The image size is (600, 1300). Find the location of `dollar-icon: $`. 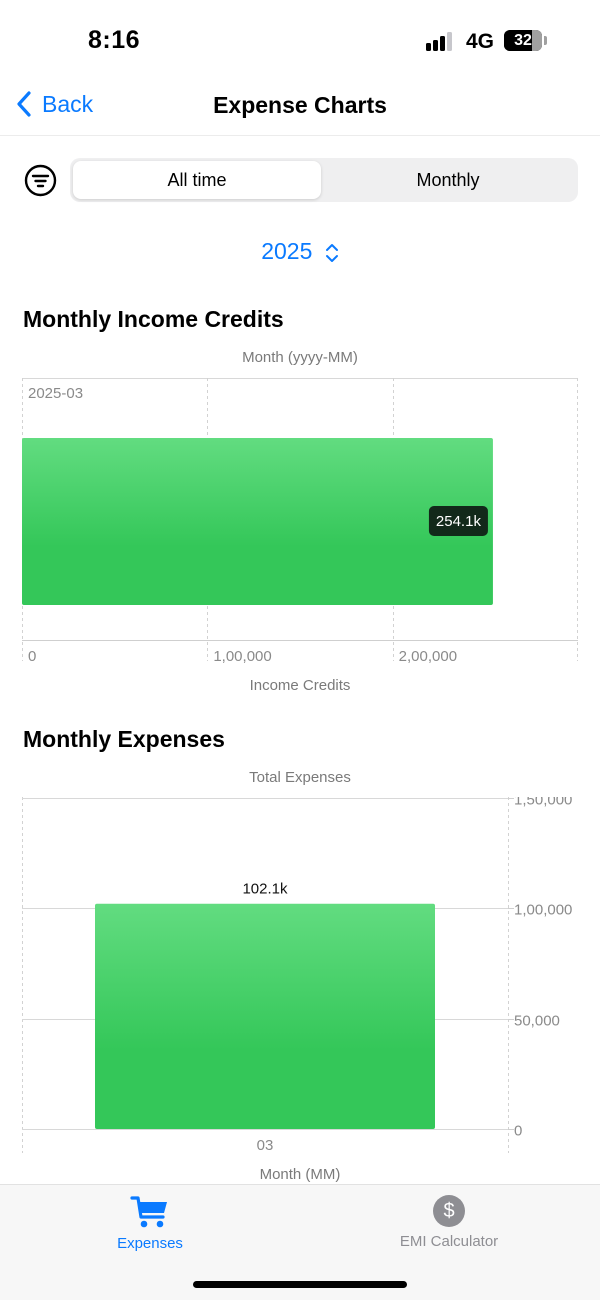

dollar-icon: $ is located at coordinates (449, 1211).